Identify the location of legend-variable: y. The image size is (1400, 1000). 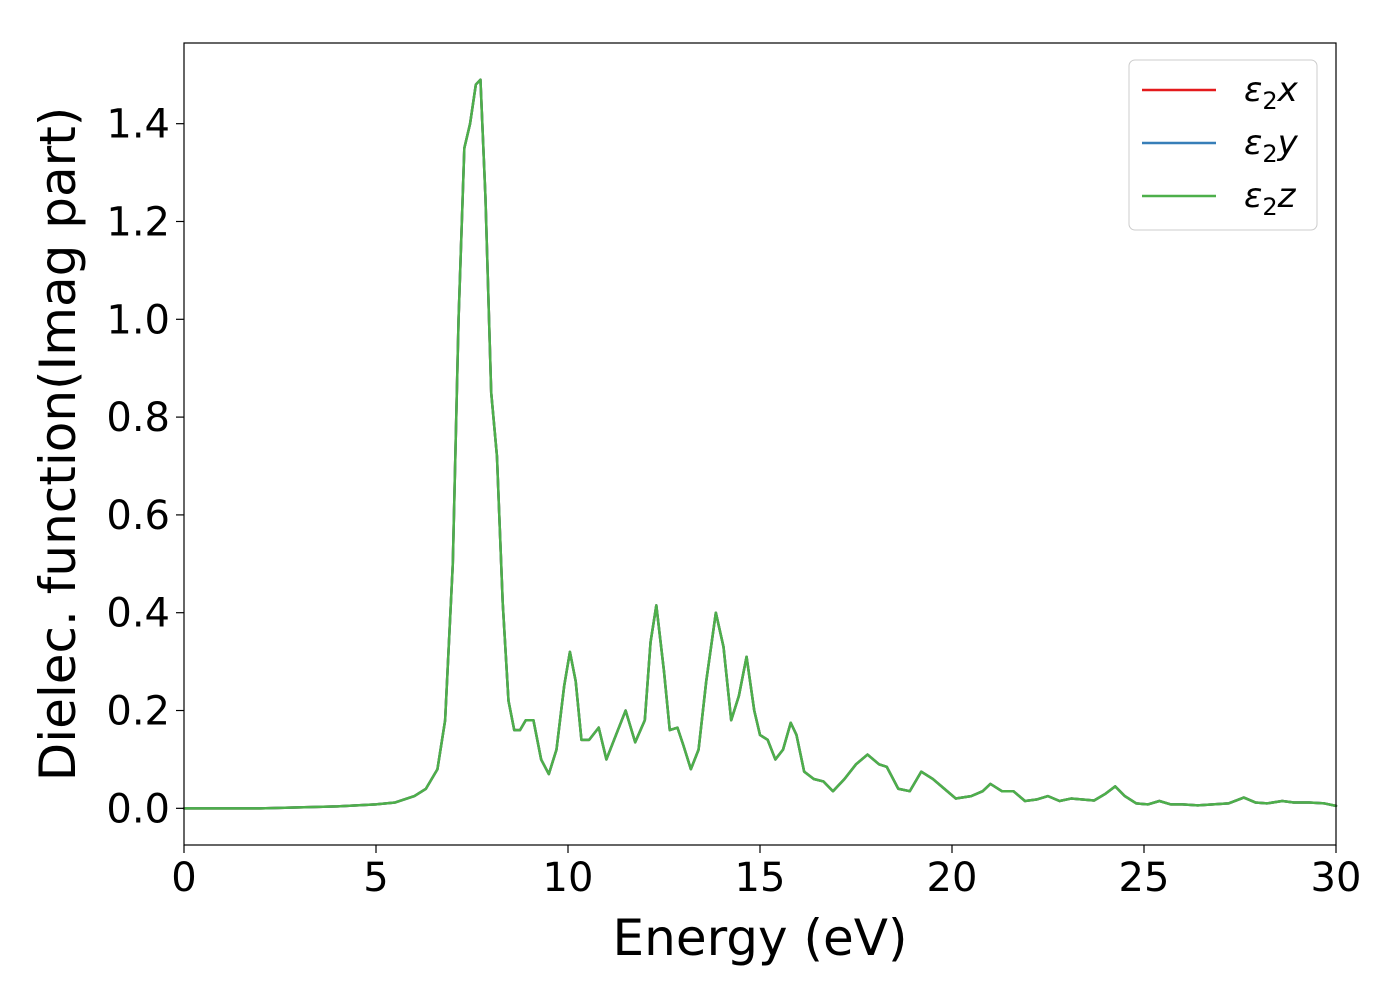
(1288, 143).